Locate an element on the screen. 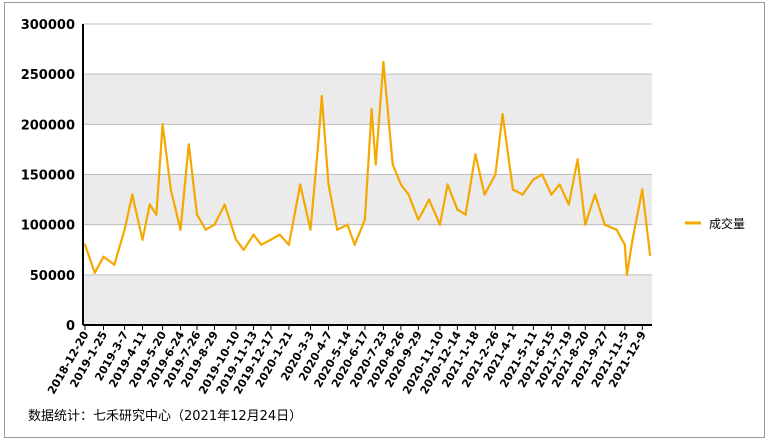 The width and height of the screenshot is (769, 440). legend-label: 成交量 is located at coordinates (727, 223).